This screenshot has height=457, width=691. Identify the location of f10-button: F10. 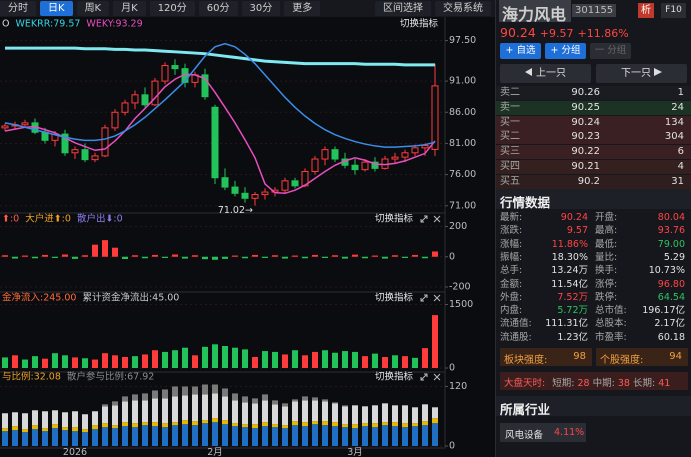
(673, 10).